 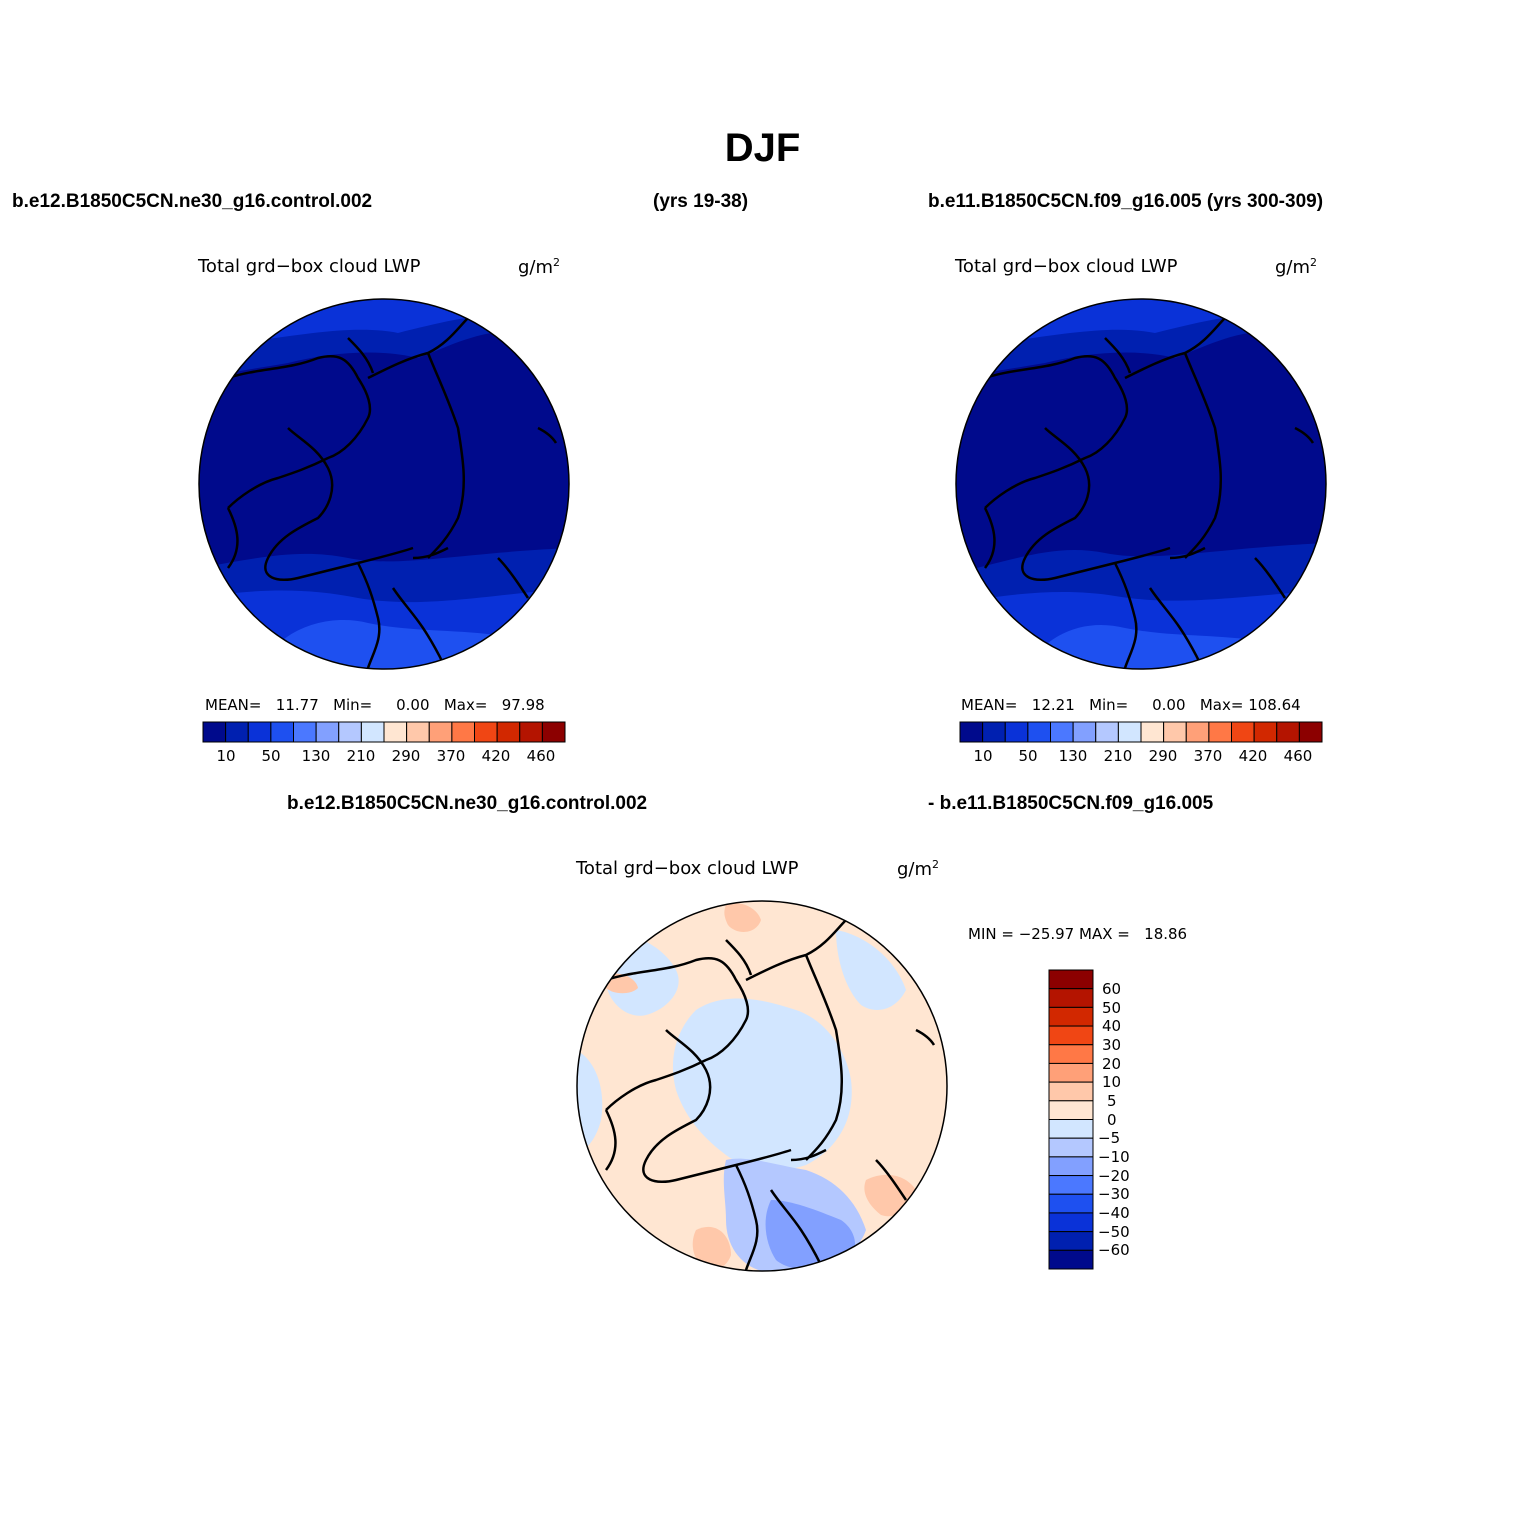 What do you see at coordinates (701, 201) in the screenshot?
I see `left-years: (yrs 19-38)` at bounding box center [701, 201].